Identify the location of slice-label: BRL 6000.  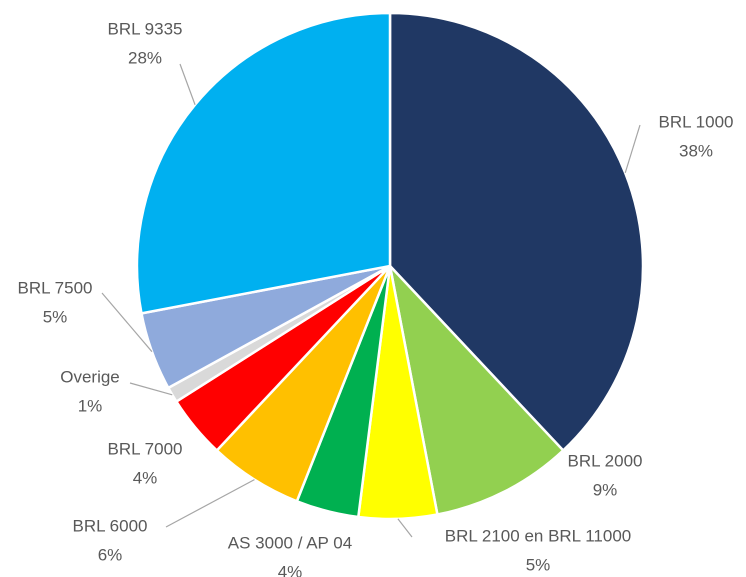
(110, 525).